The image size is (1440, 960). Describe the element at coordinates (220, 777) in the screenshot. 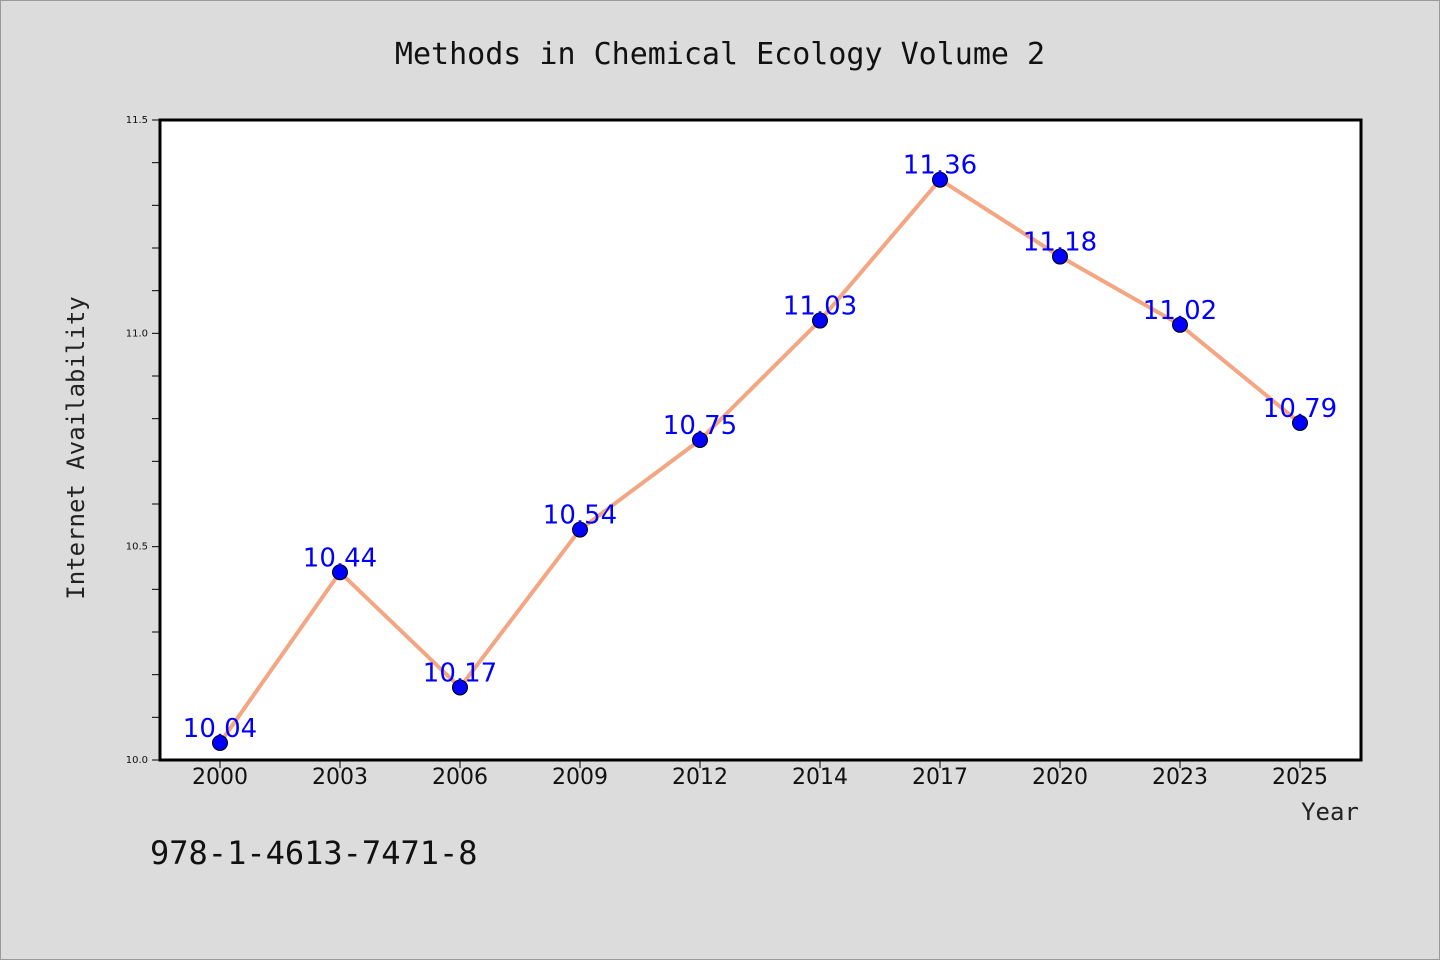

I see `x-tick-label: 2000` at that location.